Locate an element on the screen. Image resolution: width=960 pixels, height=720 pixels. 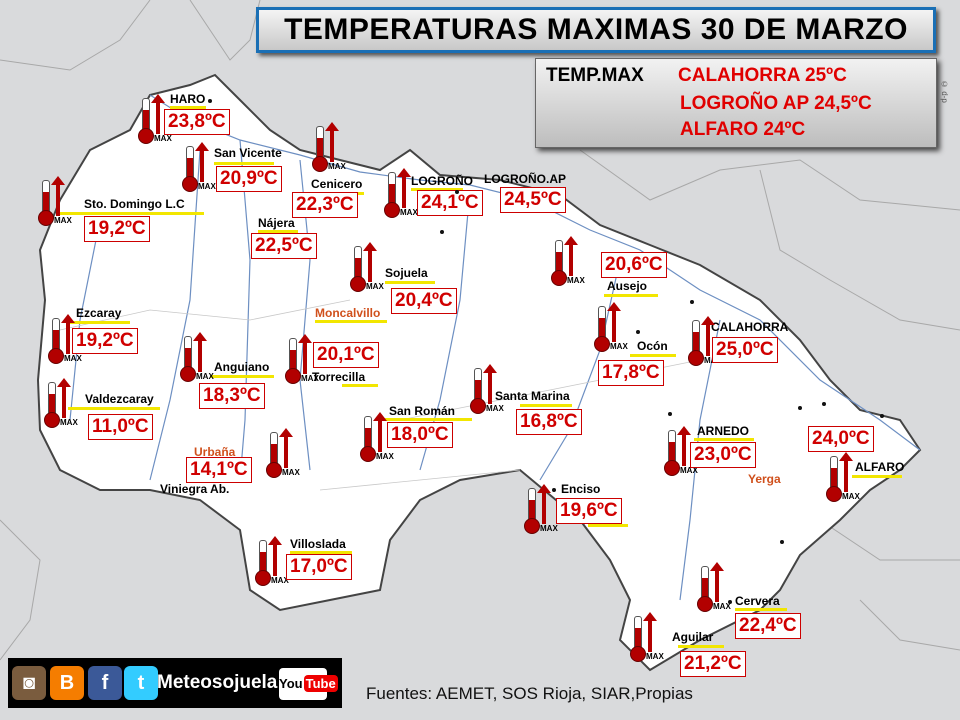
temperature-value: 22,3ºC is located at coordinates (325, 205).